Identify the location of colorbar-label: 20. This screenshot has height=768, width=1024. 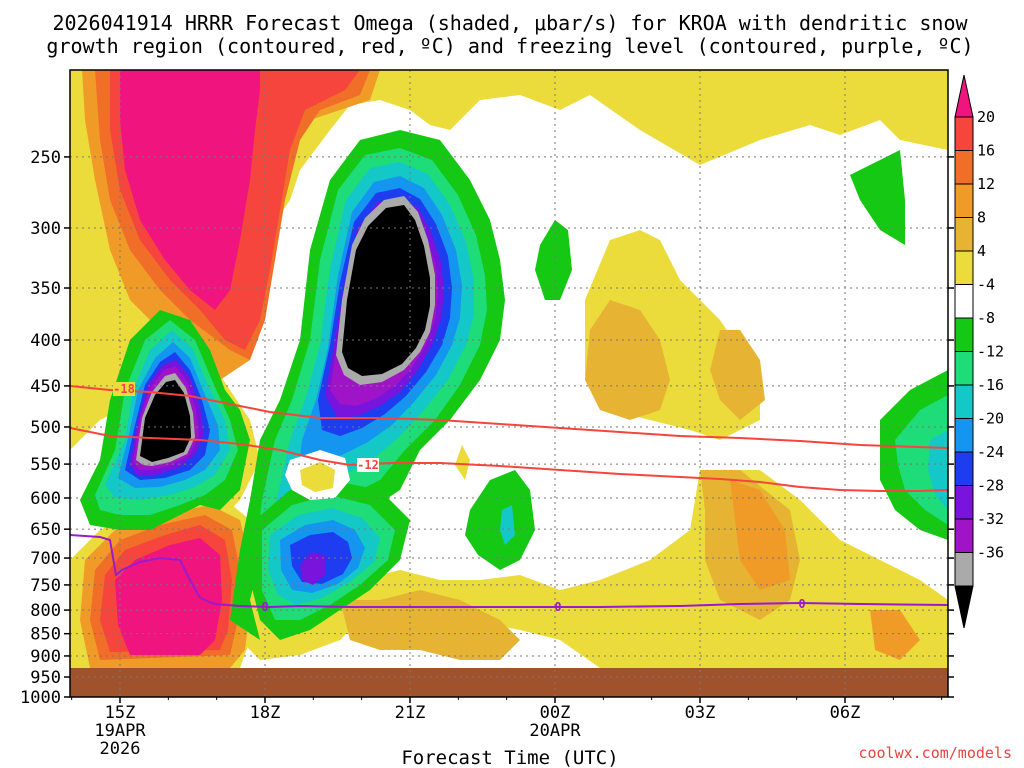
(986, 117).